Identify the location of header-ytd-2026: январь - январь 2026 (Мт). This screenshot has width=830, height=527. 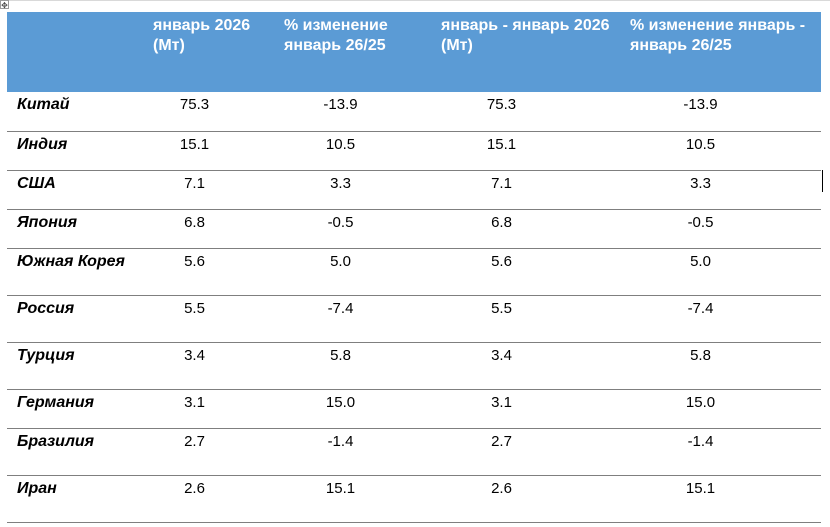
(525, 35).